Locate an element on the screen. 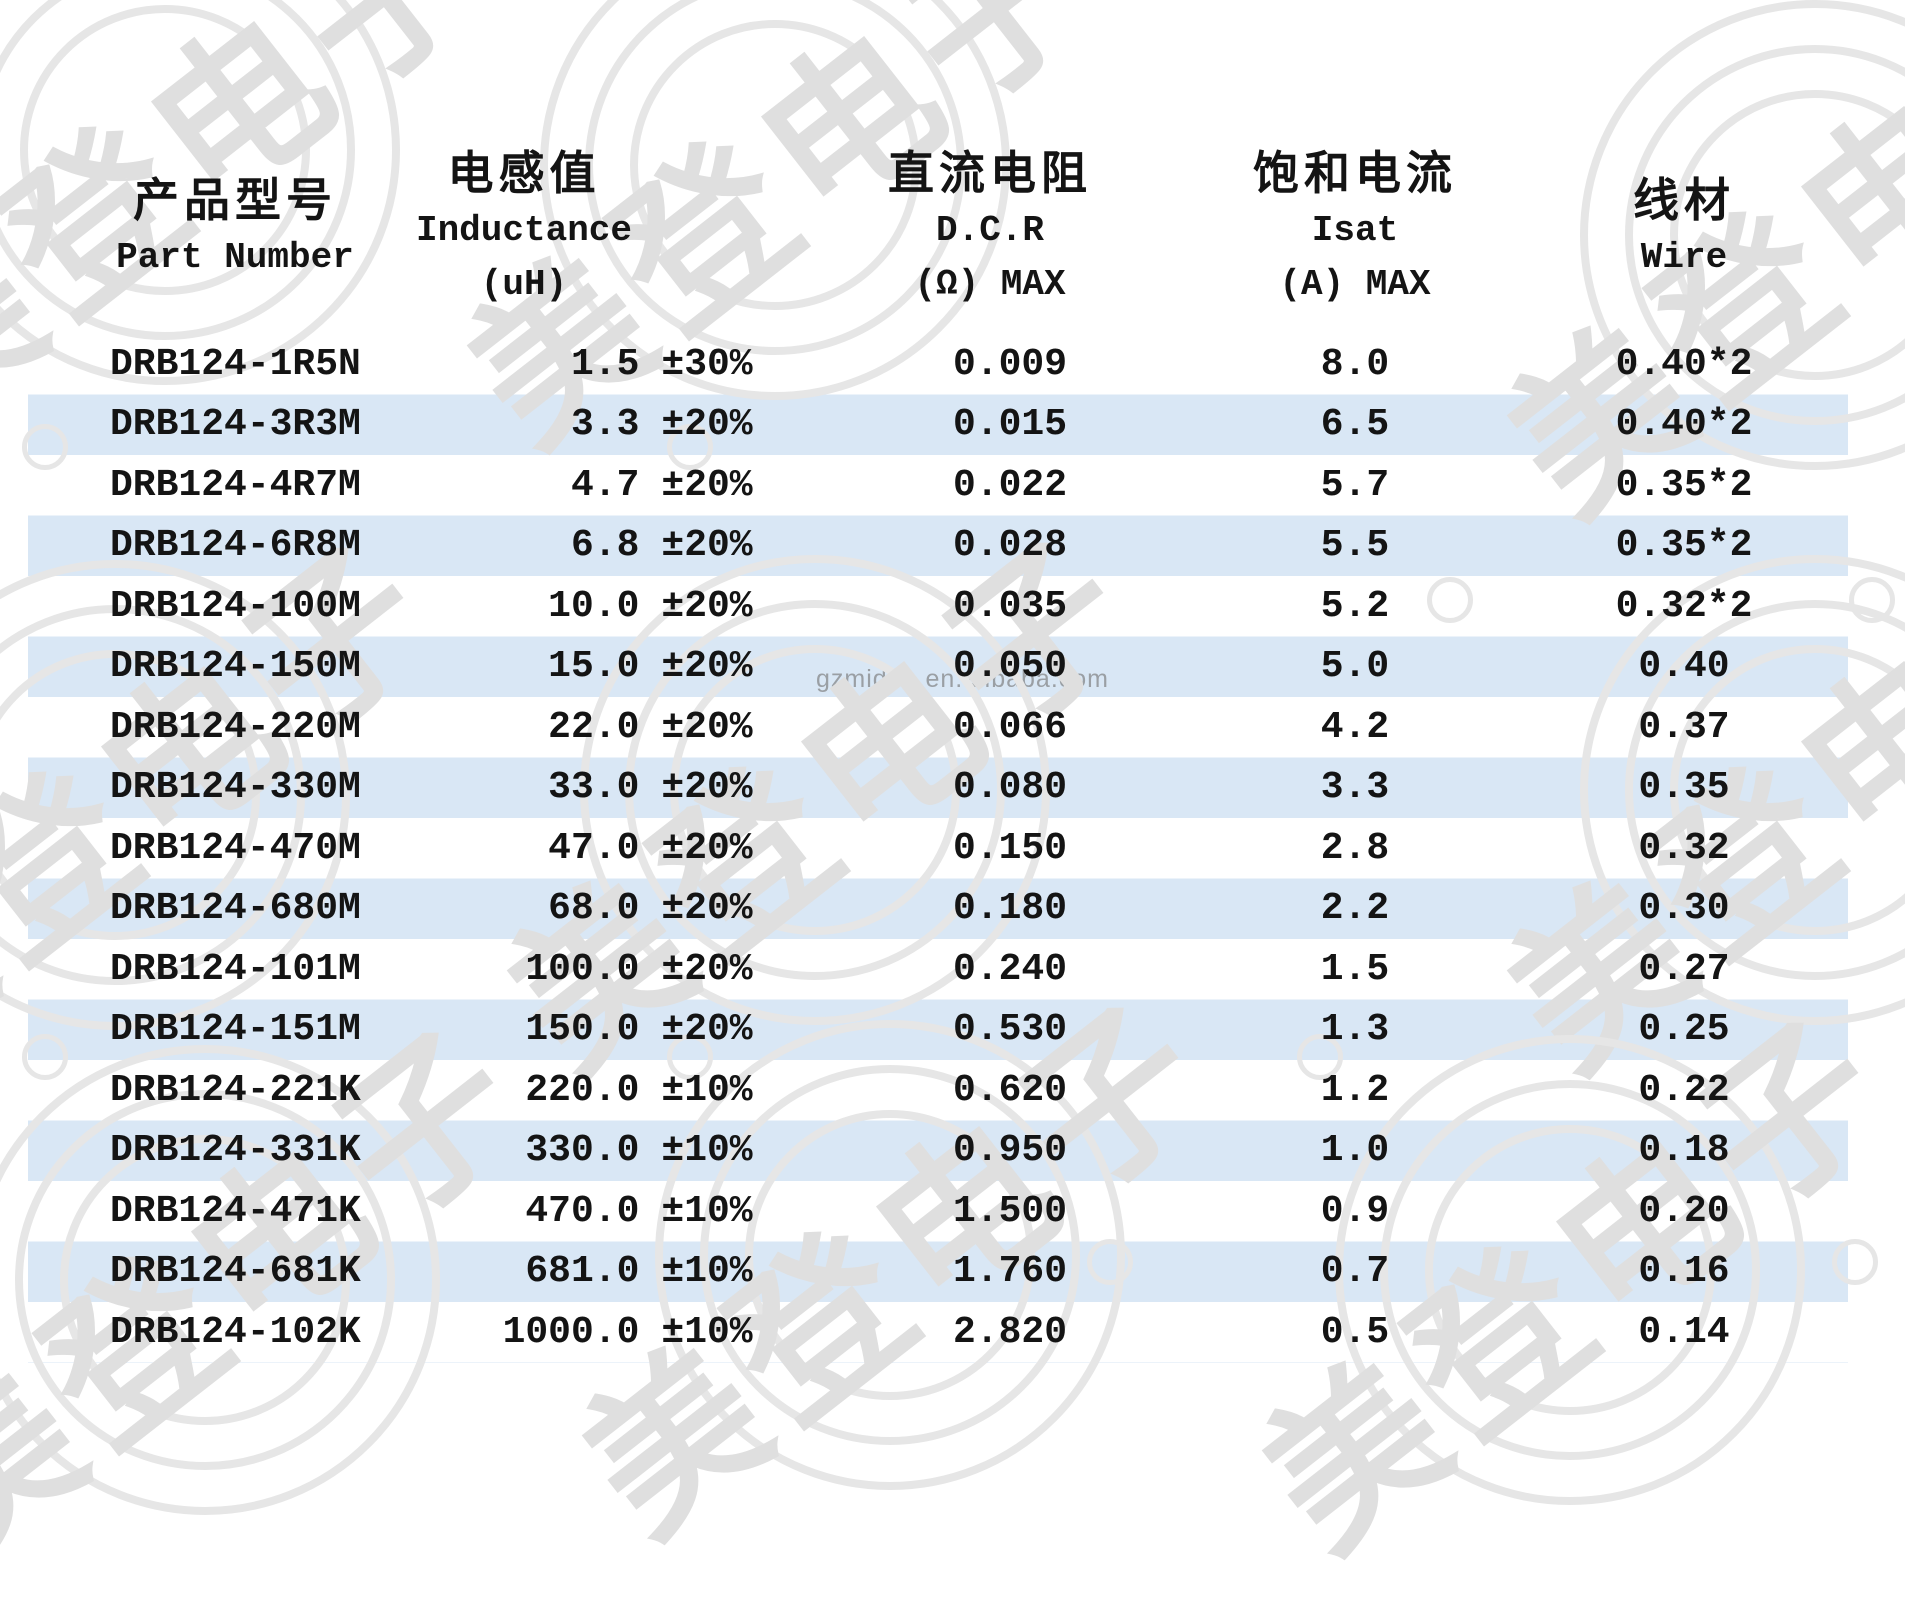  cell-part-number: DRB124-100M is located at coordinates (235, 606).